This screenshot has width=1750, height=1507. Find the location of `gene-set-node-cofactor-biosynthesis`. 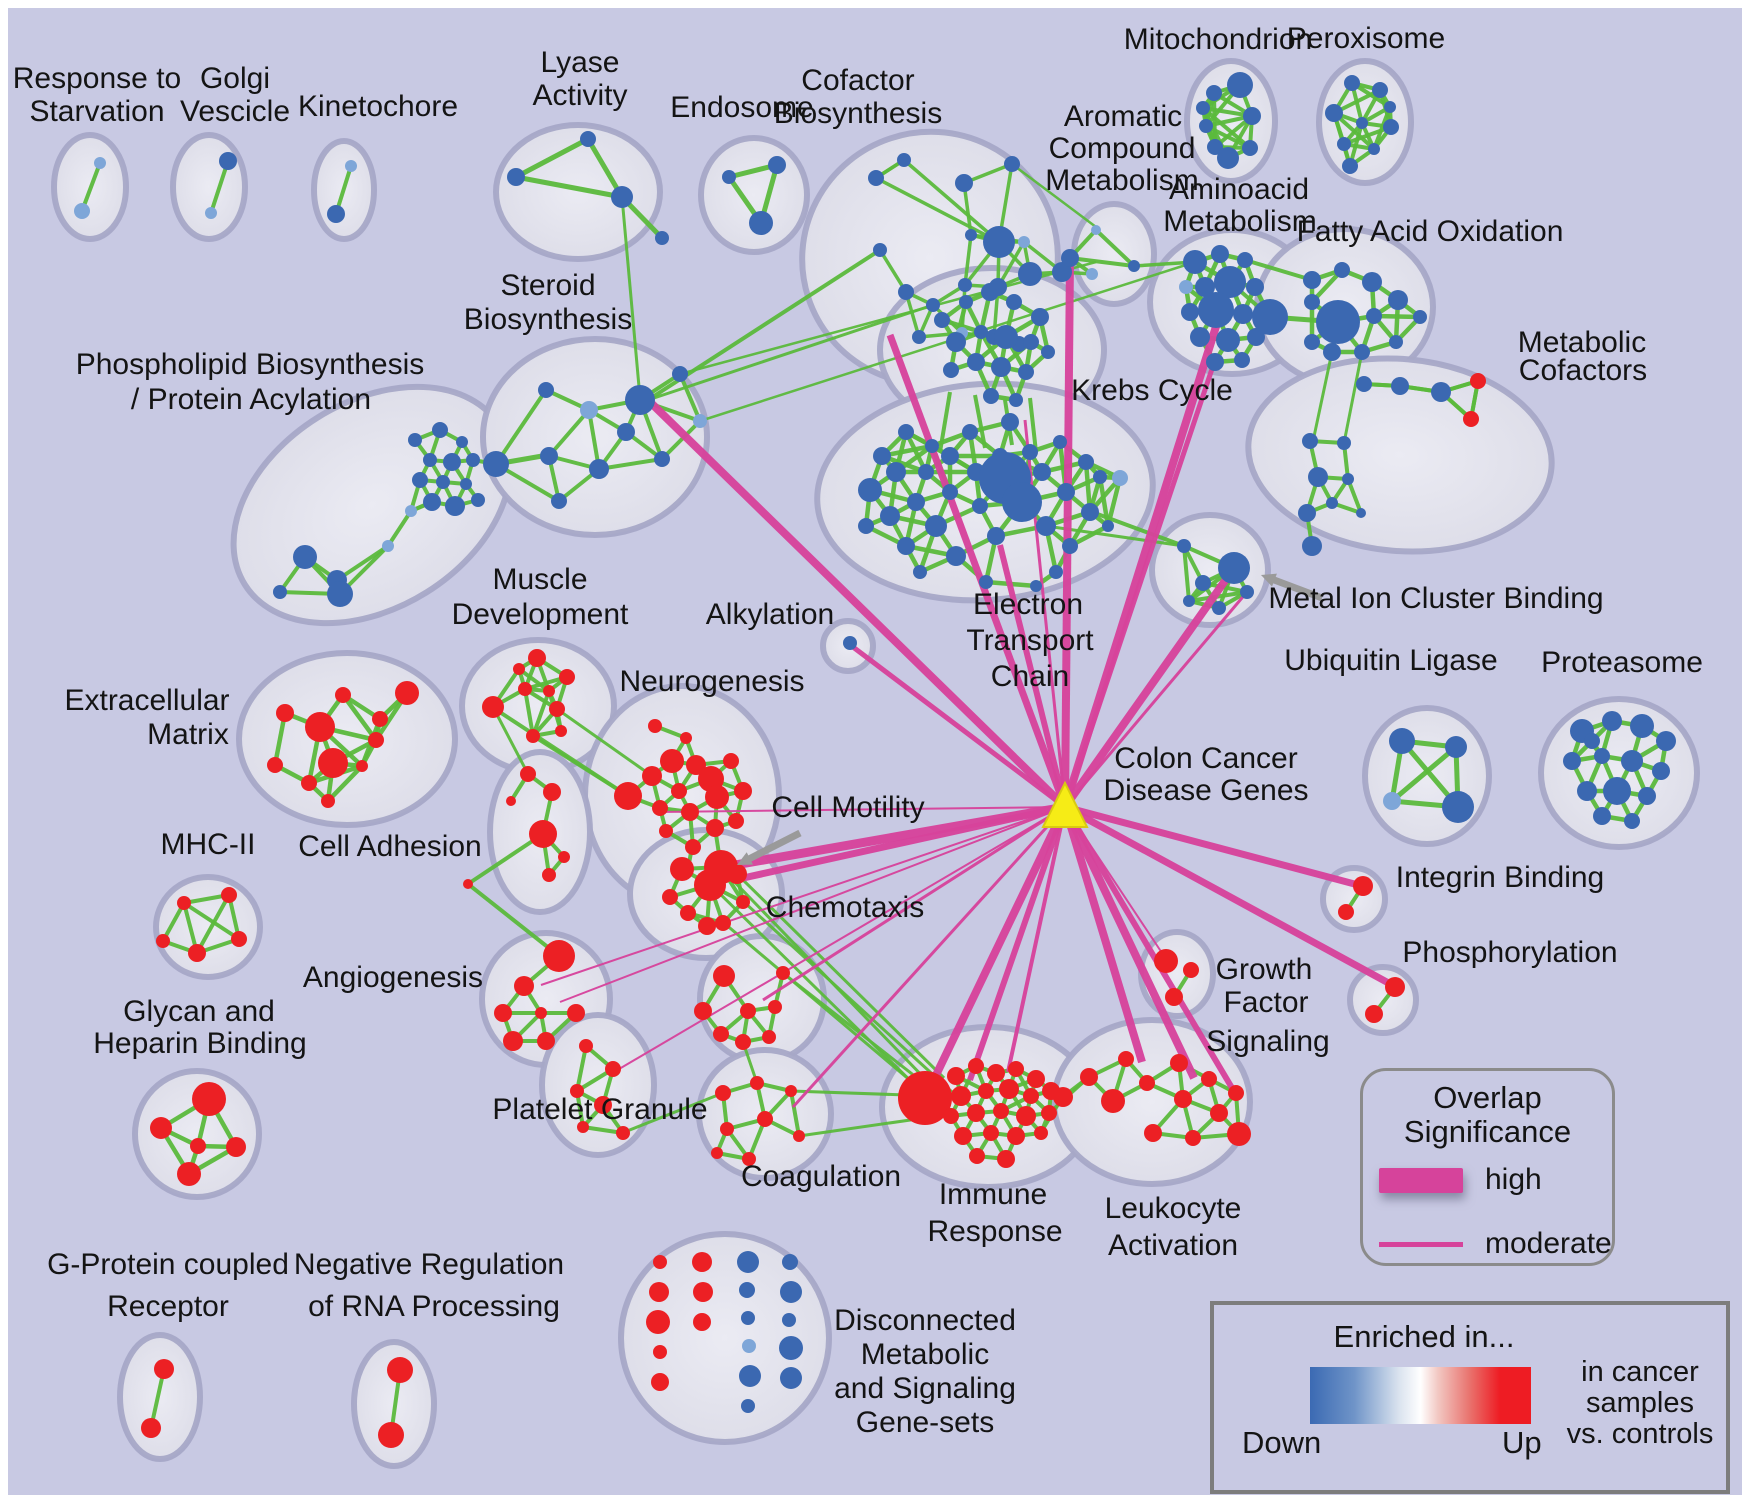

gene-set-node-cofactor-biosynthesis is located at coordinates (880, 250).